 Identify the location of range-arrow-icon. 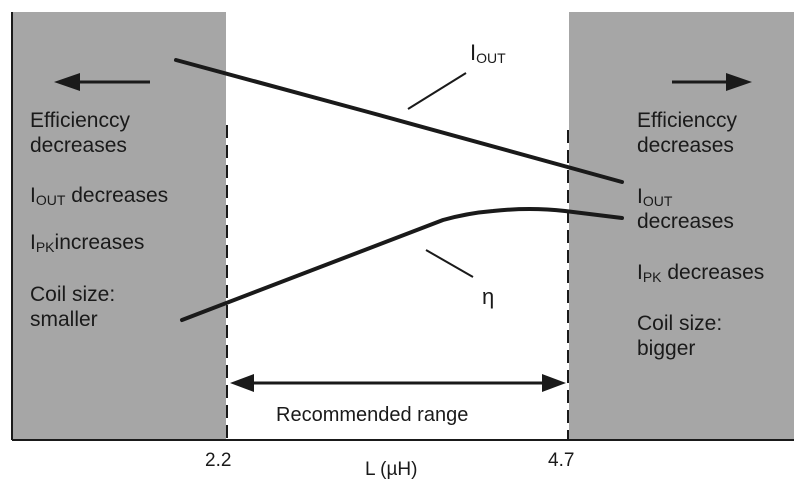
(398, 383).